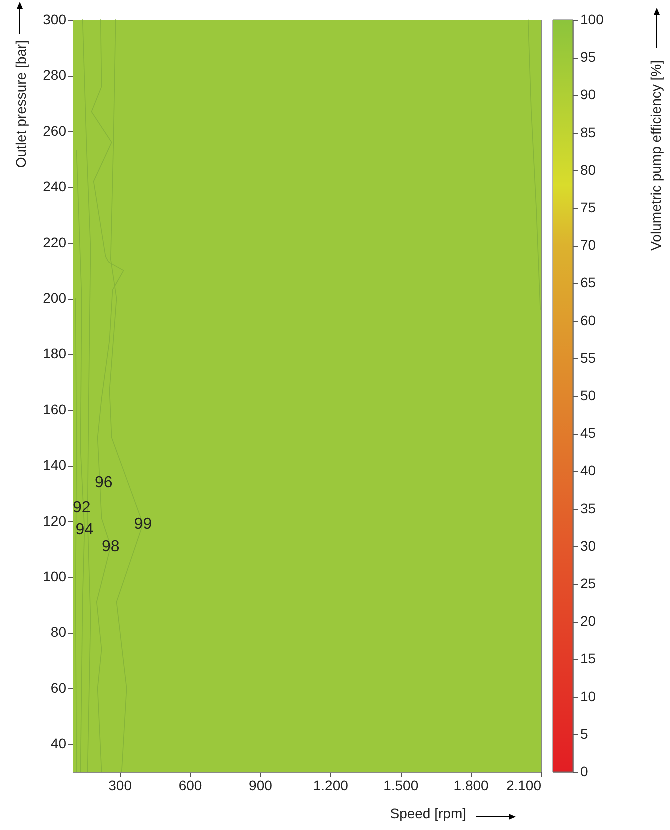 The width and height of the screenshot is (670, 830). What do you see at coordinates (588, 57) in the screenshot?
I see `color-bar-label: 95` at bounding box center [588, 57].